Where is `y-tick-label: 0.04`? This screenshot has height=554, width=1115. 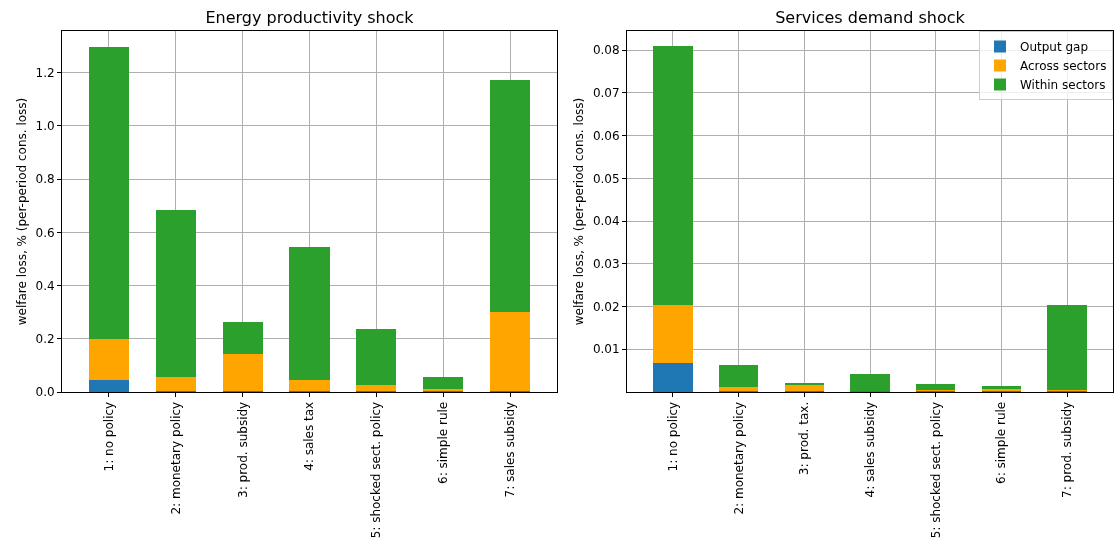
y-tick-label: 0.04 is located at coordinates (606, 221).